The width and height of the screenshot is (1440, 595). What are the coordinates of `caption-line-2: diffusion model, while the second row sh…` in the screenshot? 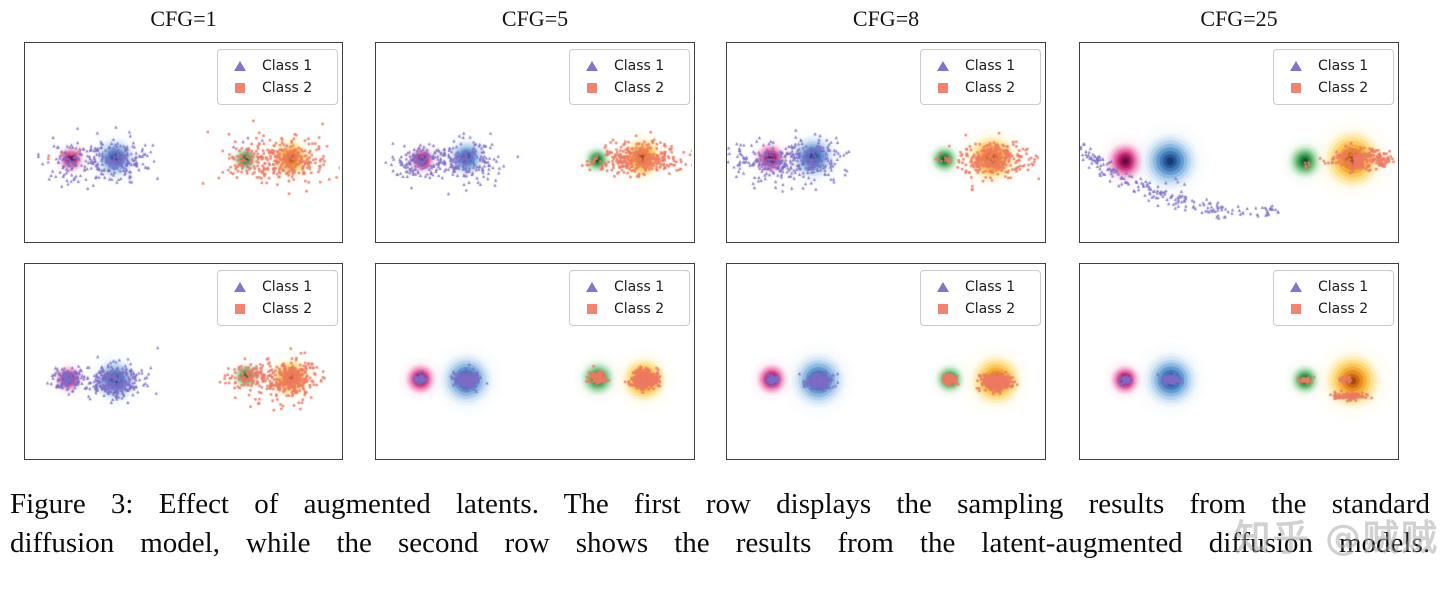 It's located at (720, 543).